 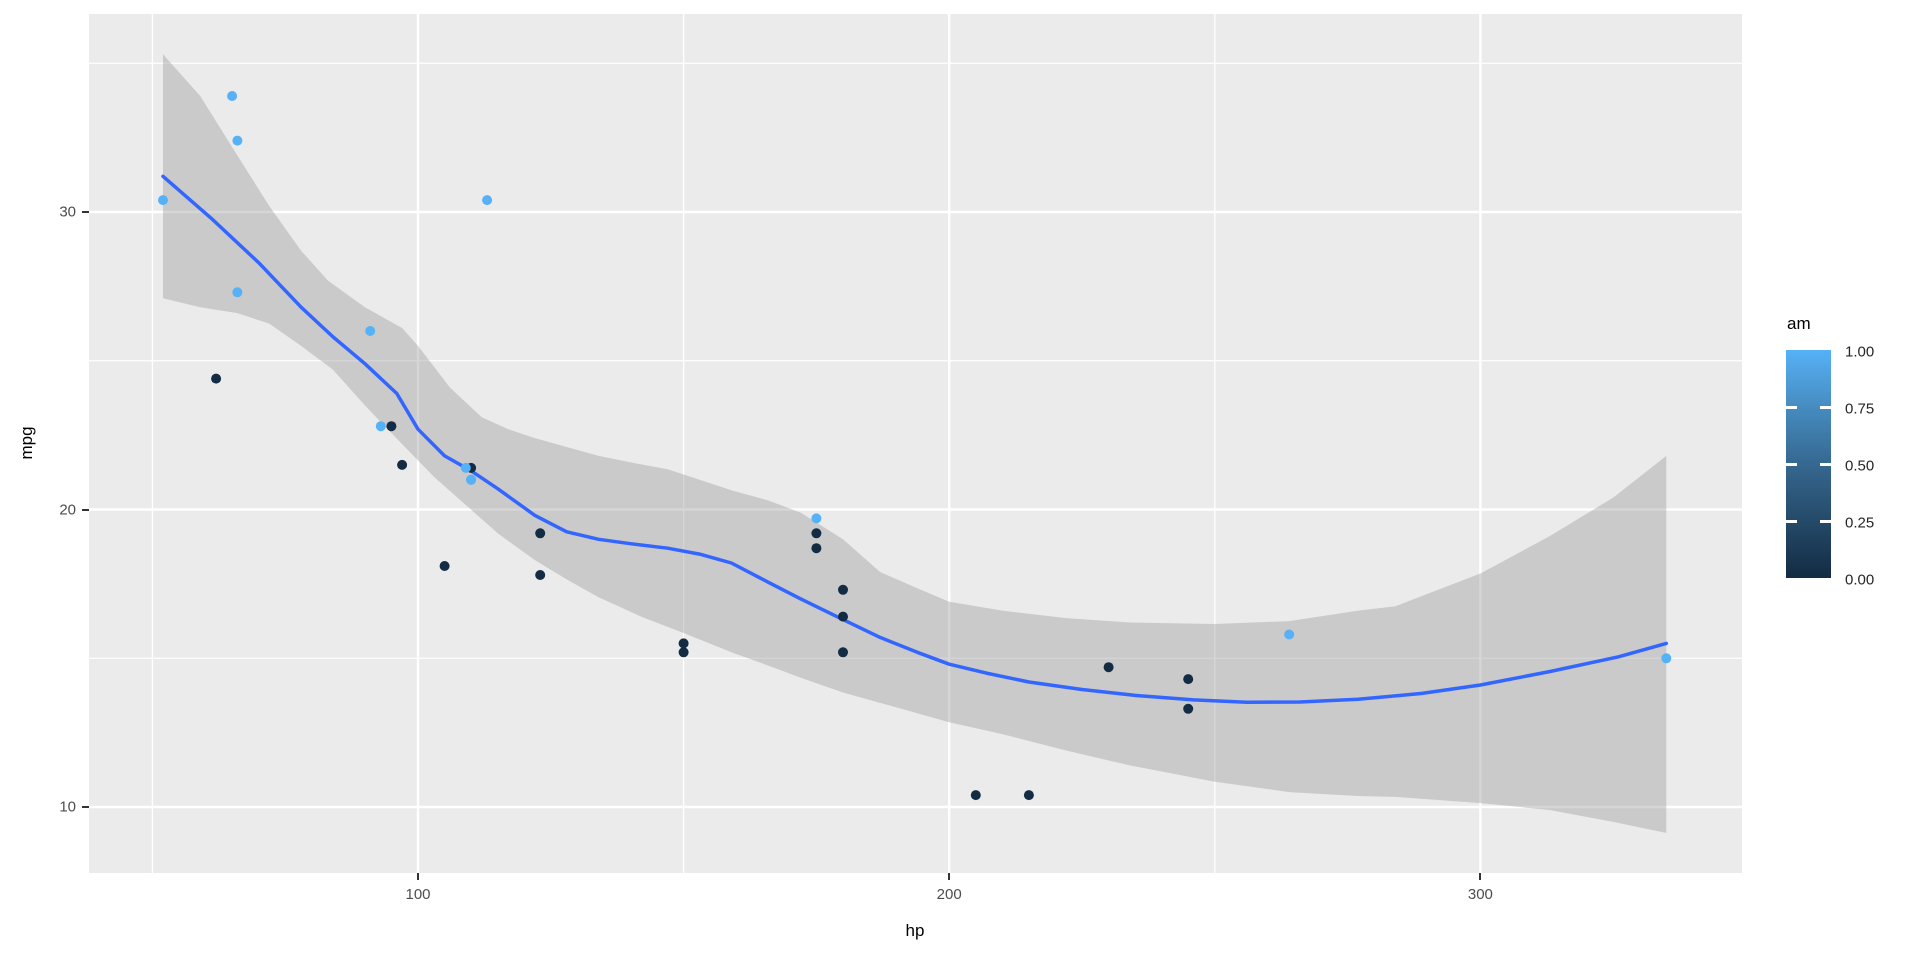 What do you see at coordinates (67, 807) in the screenshot?
I see `y-axis-tick-label: 10` at bounding box center [67, 807].